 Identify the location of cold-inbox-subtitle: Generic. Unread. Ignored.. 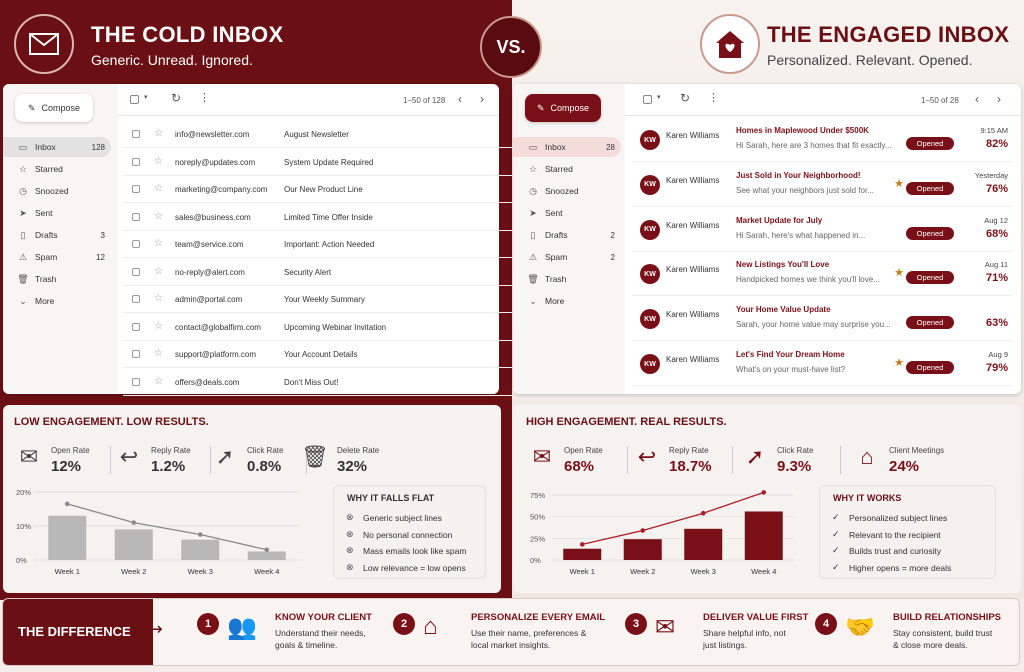
(172, 60).